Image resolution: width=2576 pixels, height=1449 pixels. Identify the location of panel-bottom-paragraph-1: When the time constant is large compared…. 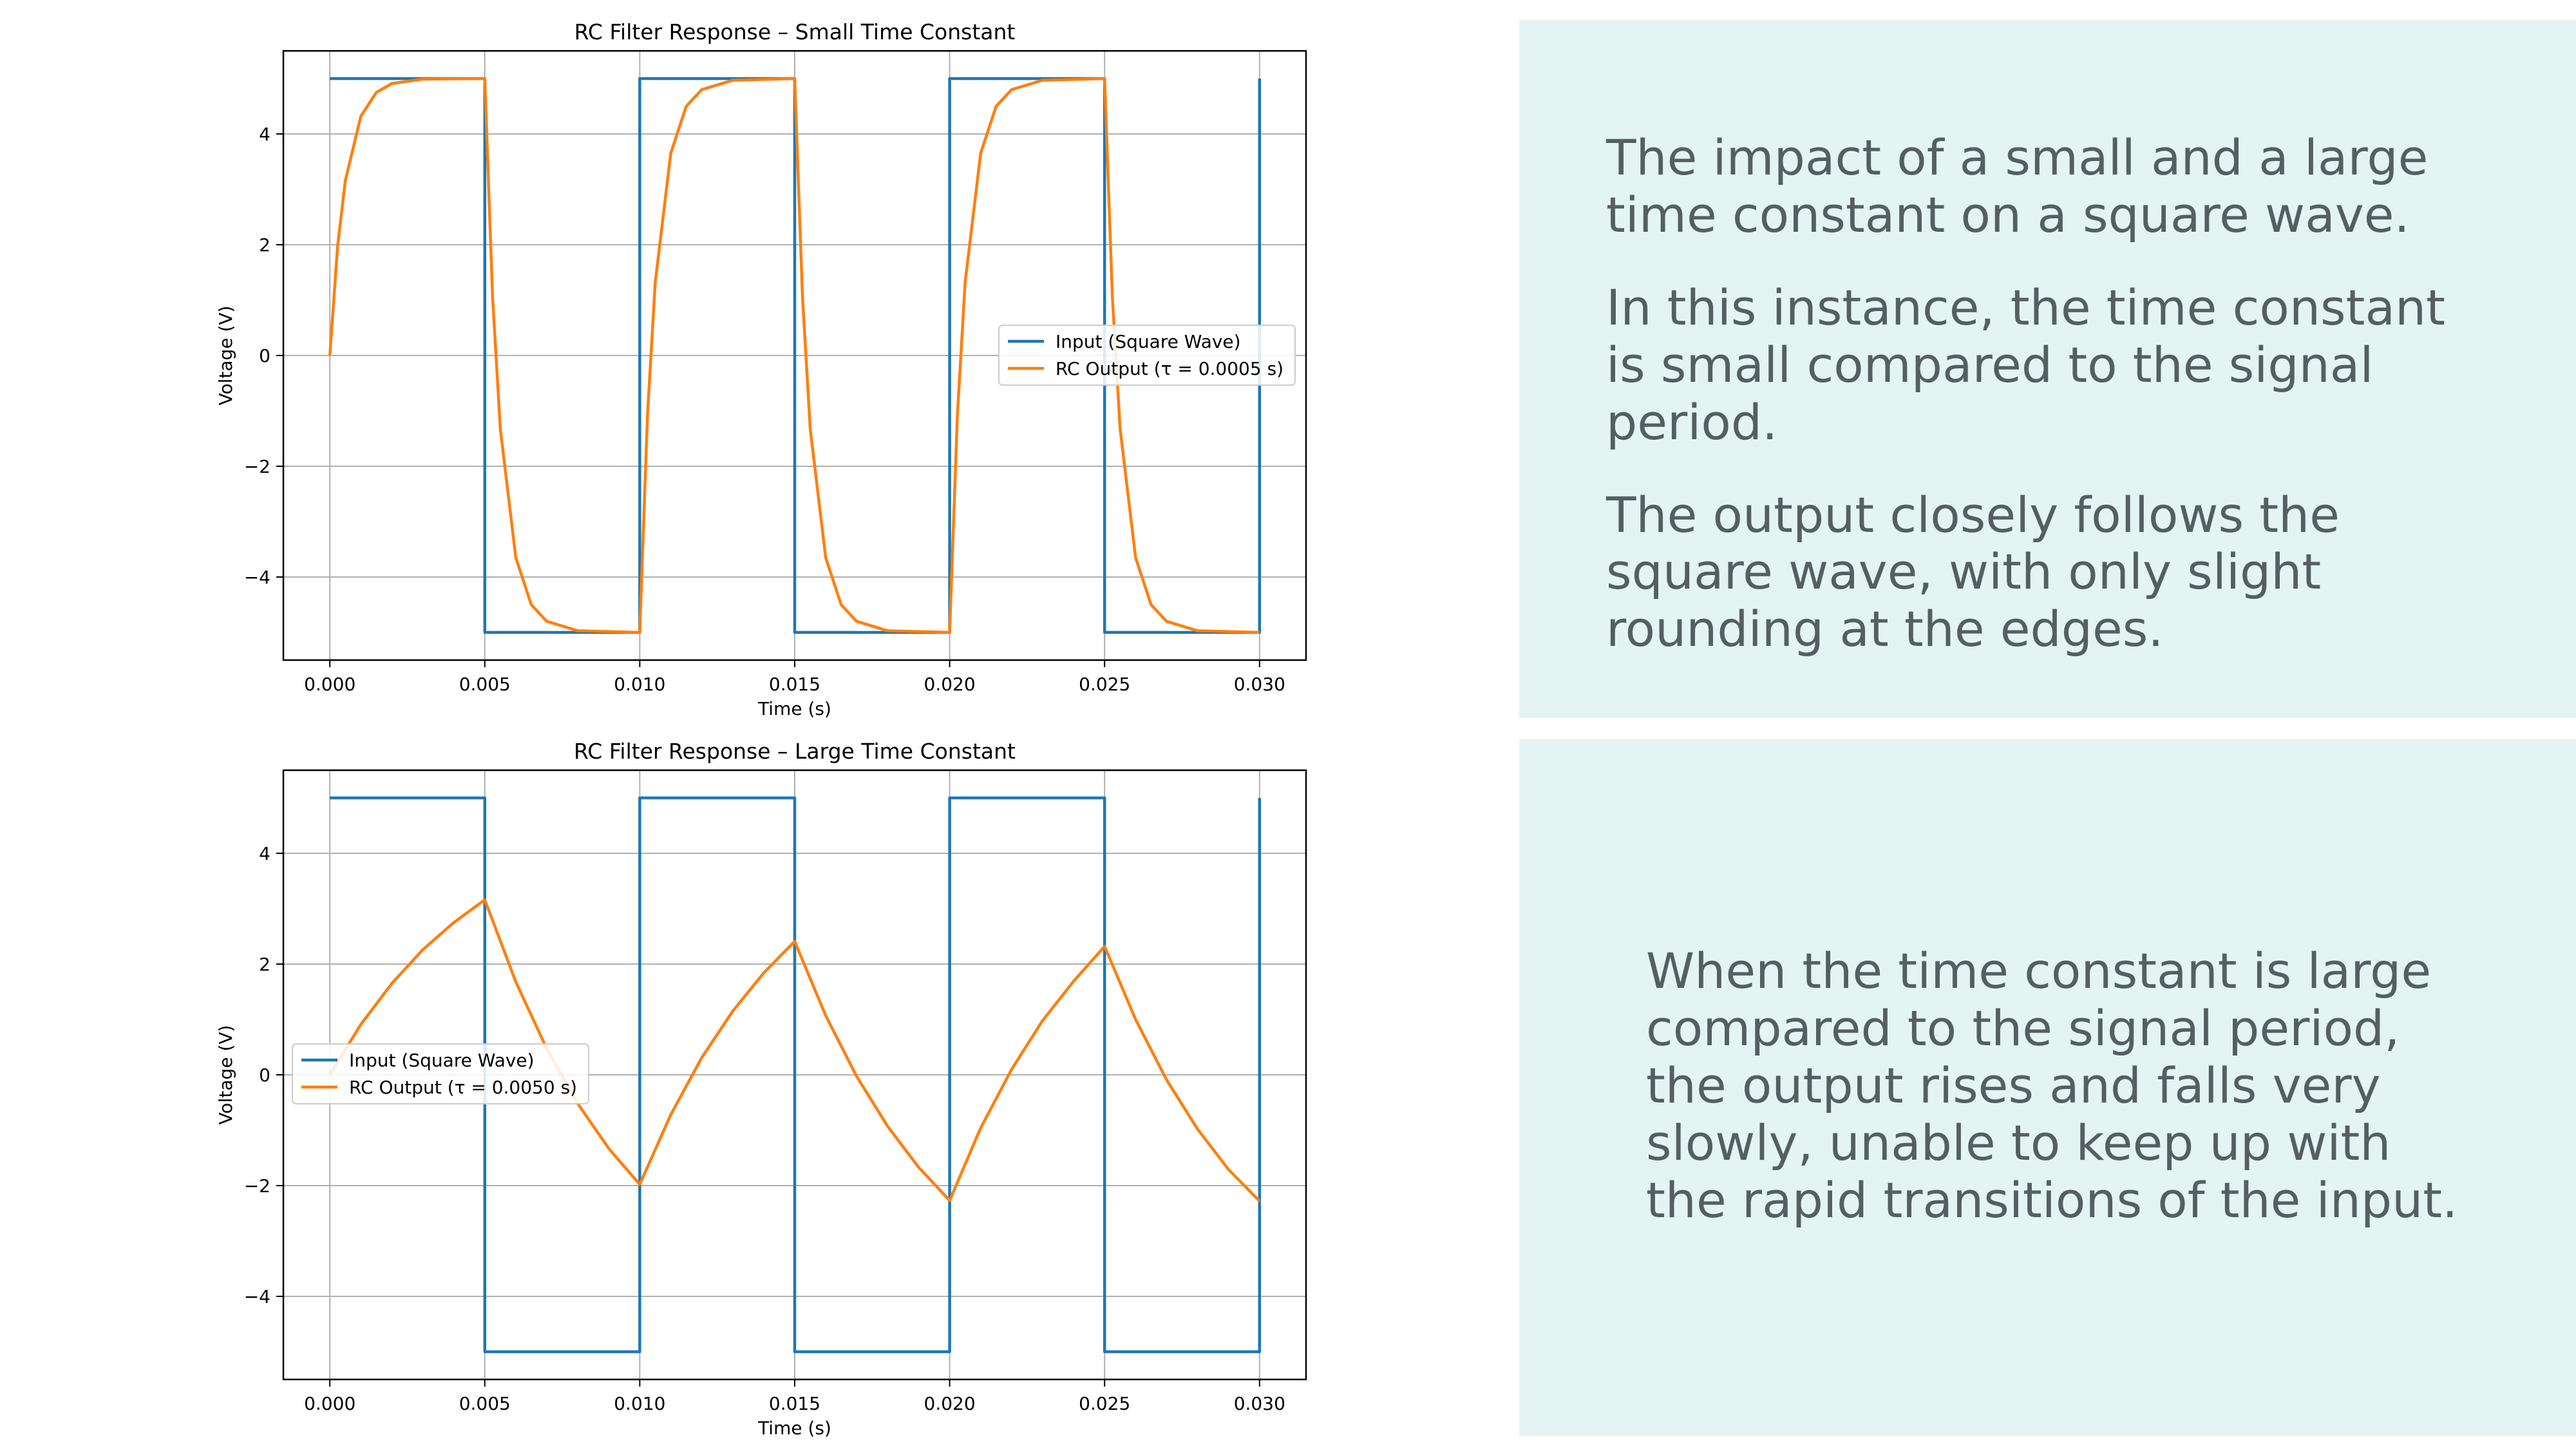
(2052, 1085).